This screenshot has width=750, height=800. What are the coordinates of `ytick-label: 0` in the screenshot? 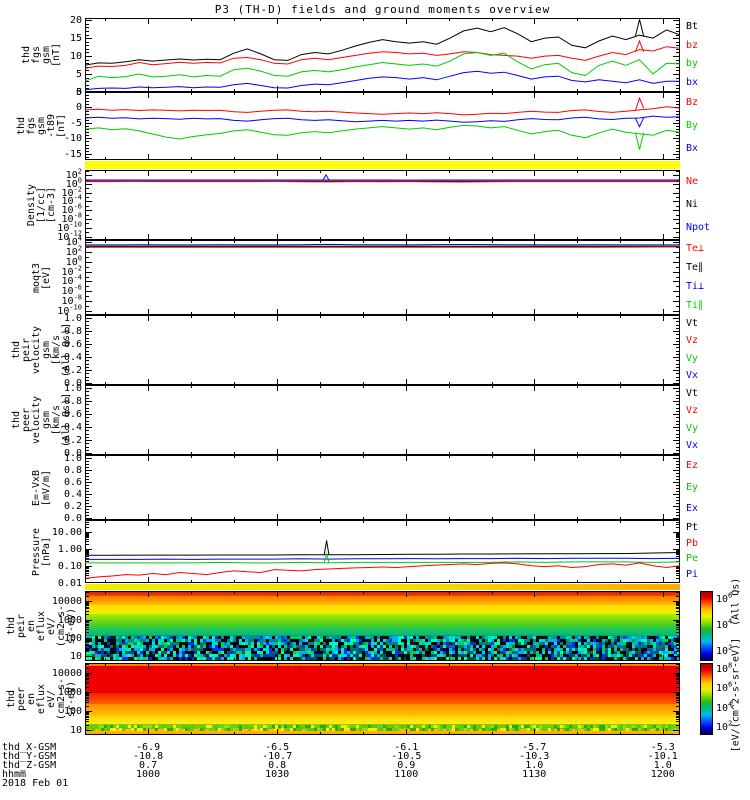 It's located at (78, 92).